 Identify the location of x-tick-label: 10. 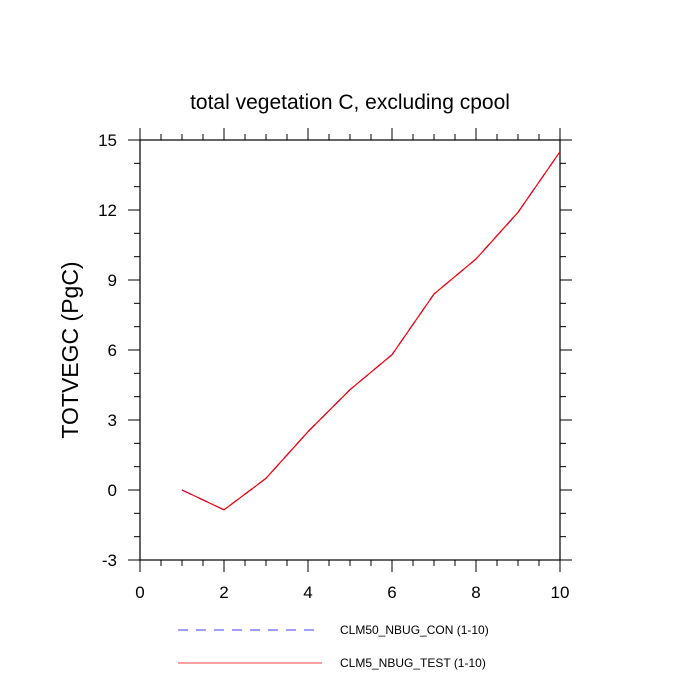
(560, 592).